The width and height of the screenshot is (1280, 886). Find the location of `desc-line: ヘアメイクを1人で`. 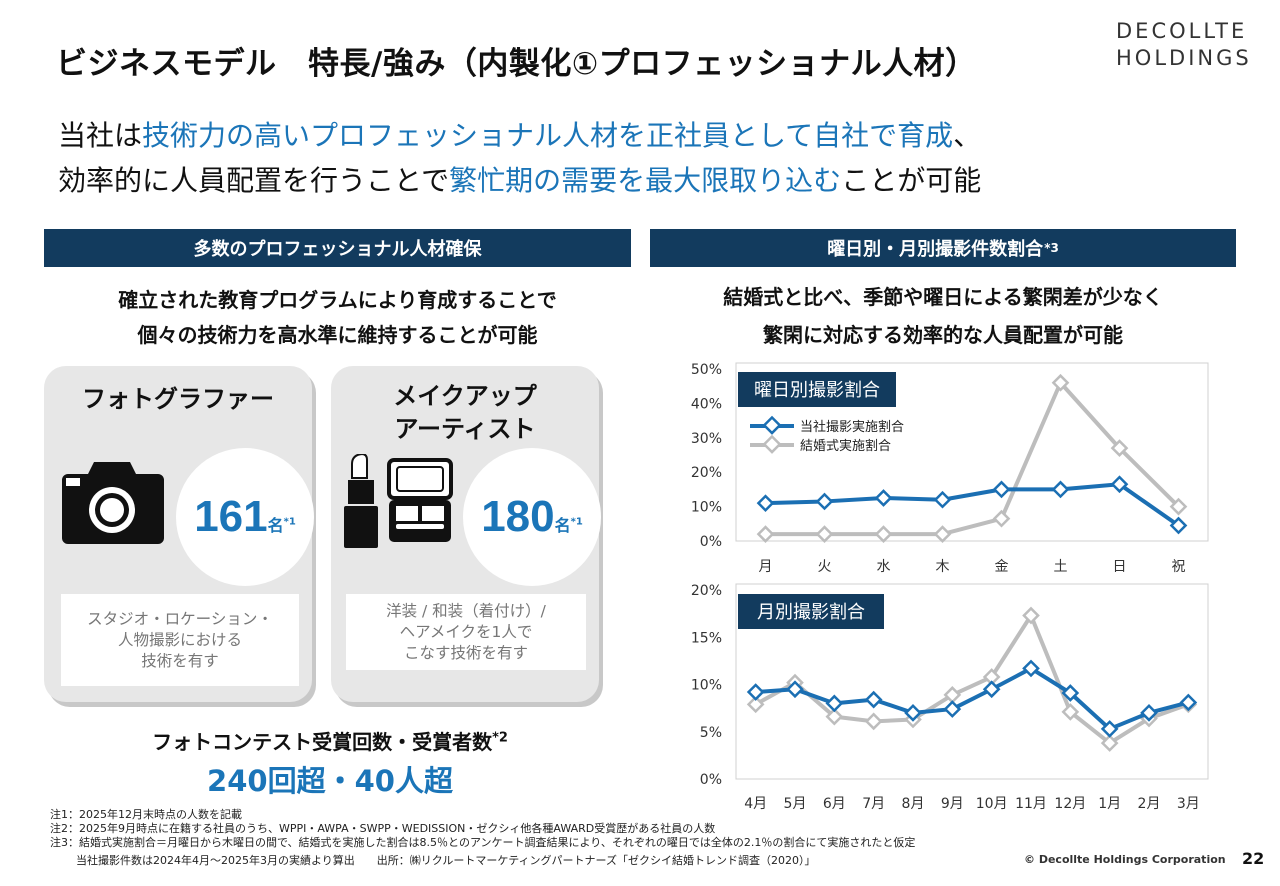

desc-line: ヘアメイクを1人で is located at coordinates (466, 631).